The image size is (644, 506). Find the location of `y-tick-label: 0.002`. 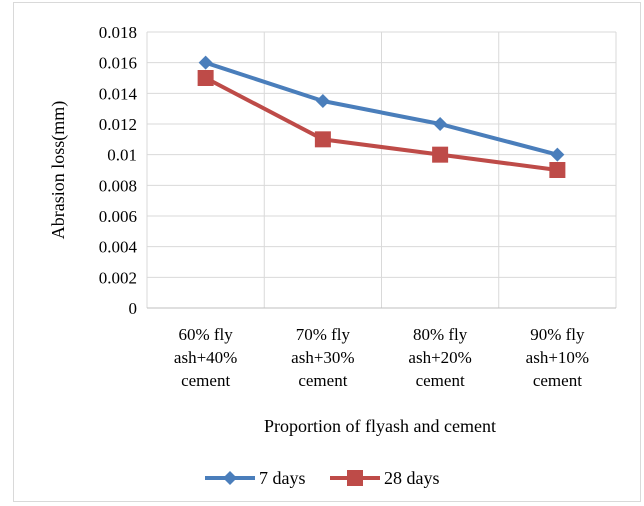

y-tick-label: 0.002 is located at coordinates (118, 277).